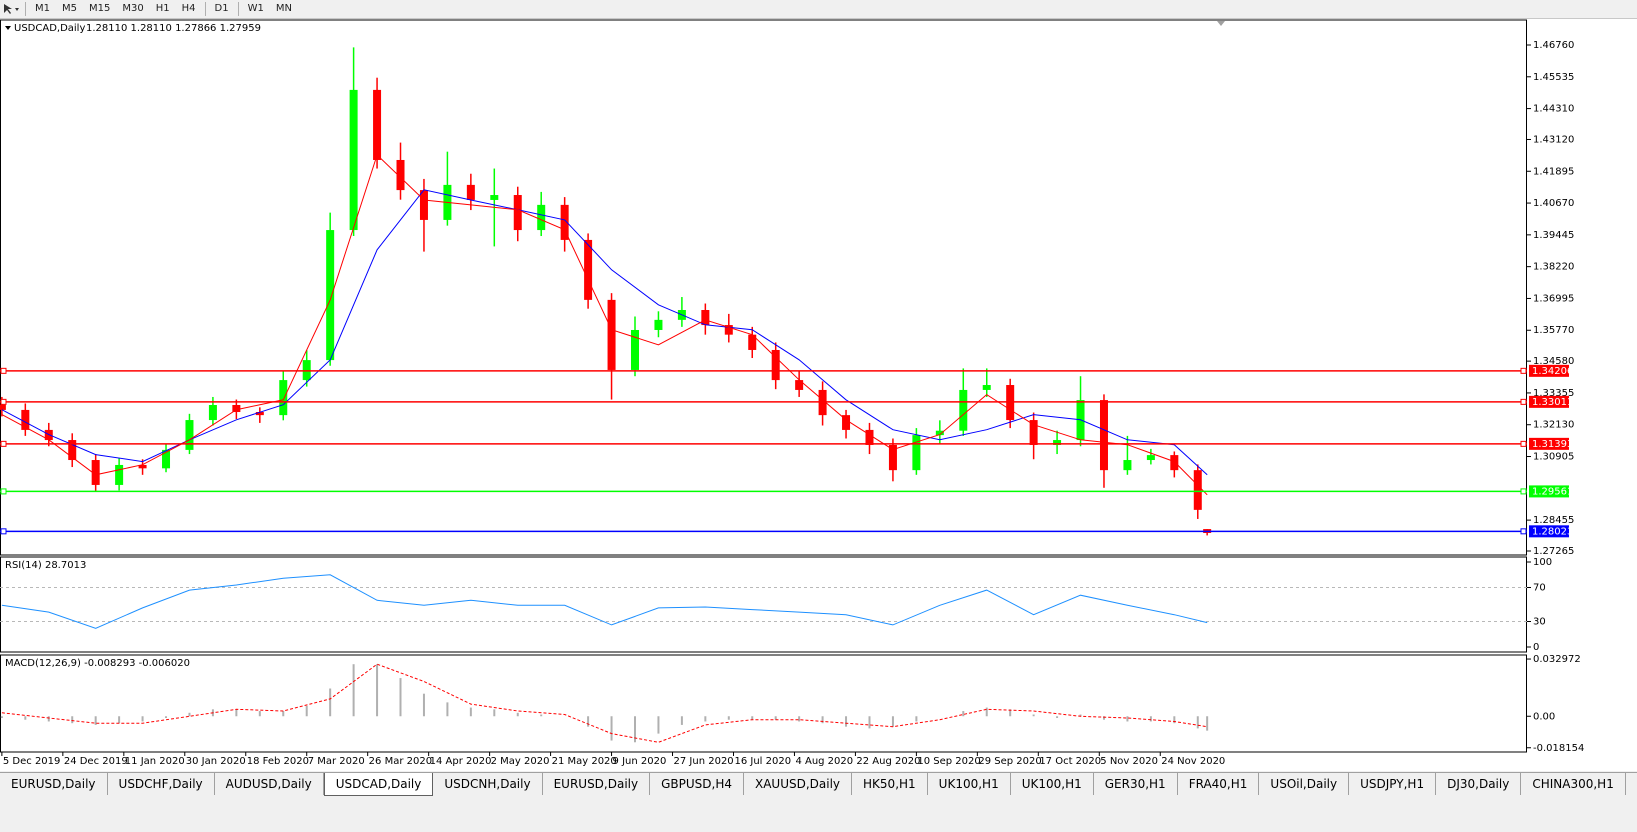 This screenshot has width=1637, height=832. Describe the element at coordinates (155, 761) in the screenshot. I see `x-tick-label: 11 Jan 2020` at that location.